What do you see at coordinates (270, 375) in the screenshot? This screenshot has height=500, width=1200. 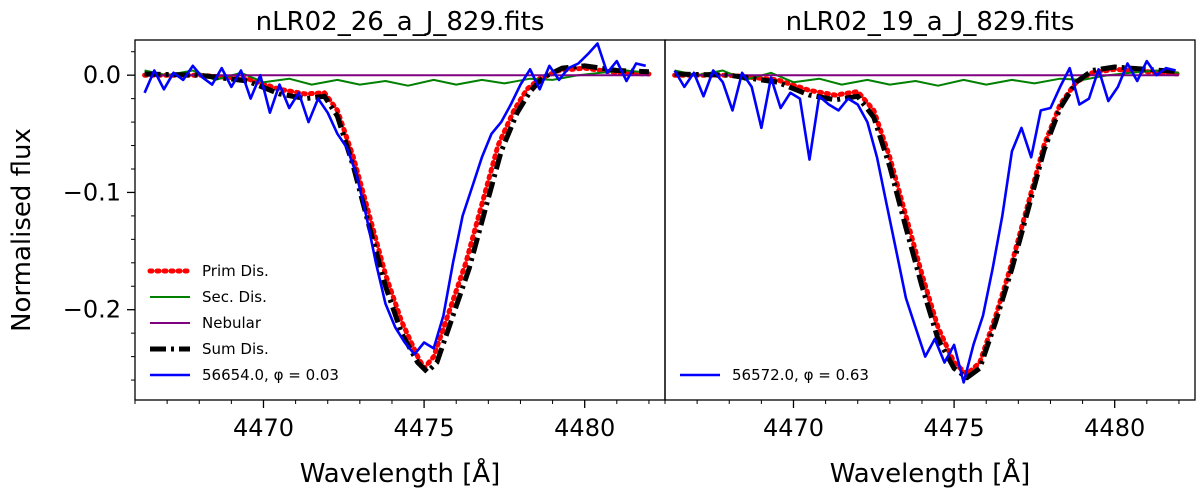 I see `legend-label: 56654.0, φ = 0.03` at bounding box center [270, 375].